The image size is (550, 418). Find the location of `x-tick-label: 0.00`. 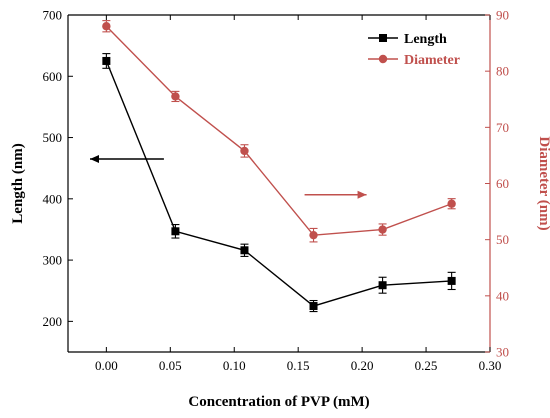

x-tick-label: 0.00 is located at coordinates (106, 365).